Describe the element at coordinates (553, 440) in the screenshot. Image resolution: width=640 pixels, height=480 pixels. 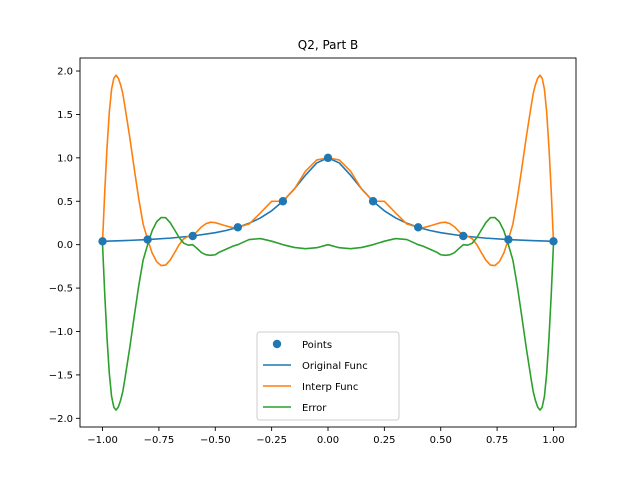
I see `x-tick-label: 1.00` at that location.